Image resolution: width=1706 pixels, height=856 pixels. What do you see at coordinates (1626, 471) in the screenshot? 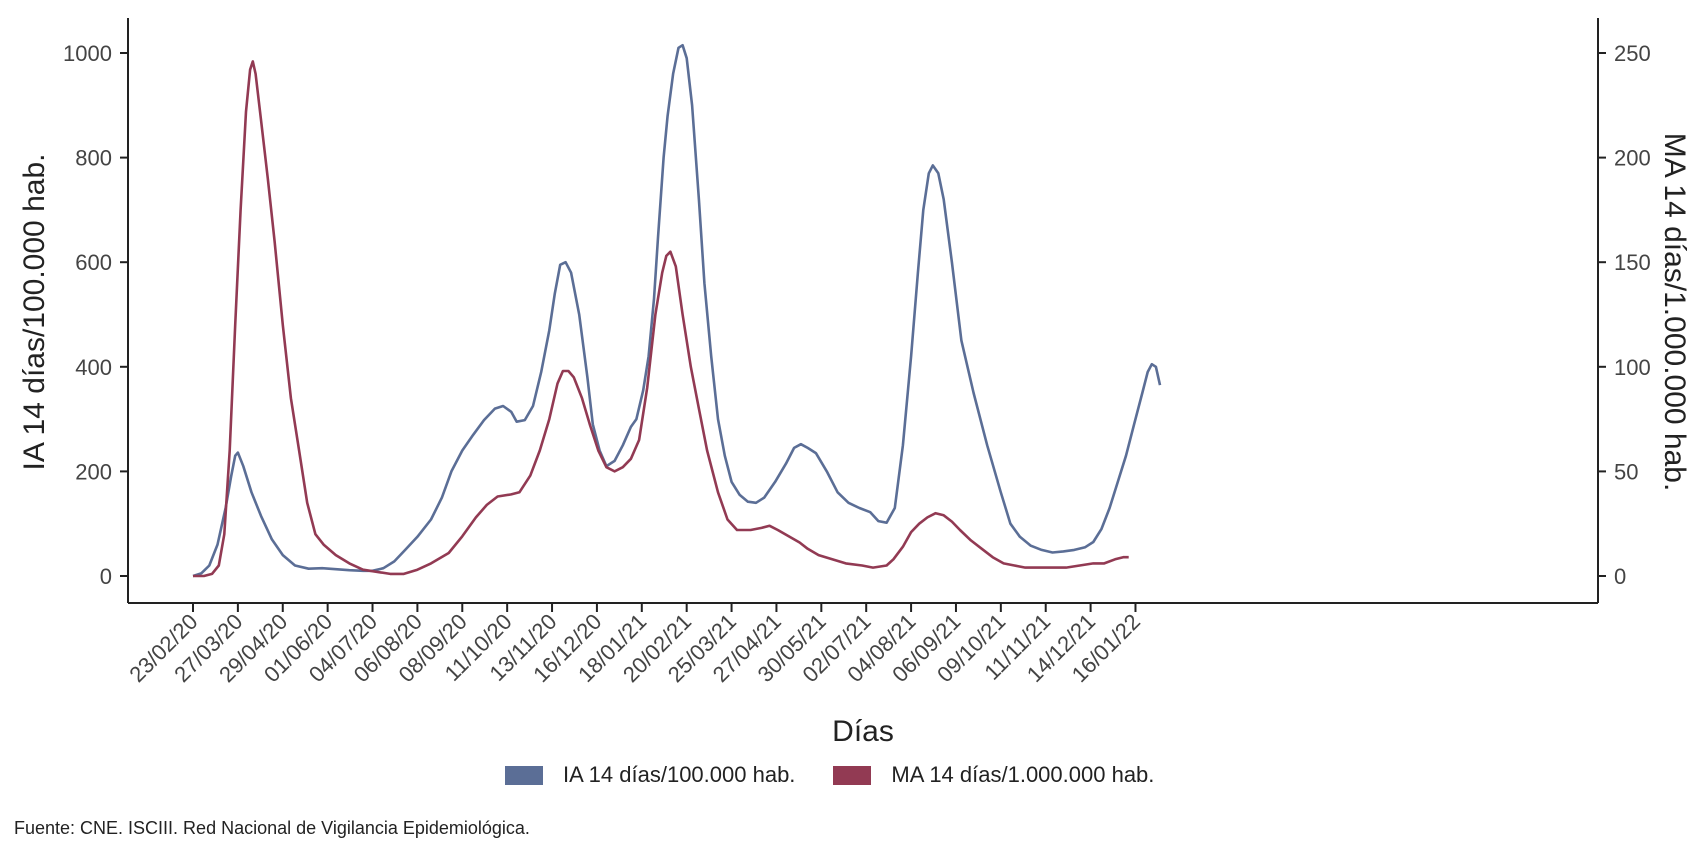
I see `y-tick-label-right: 50` at bounding box center [1626, 471].